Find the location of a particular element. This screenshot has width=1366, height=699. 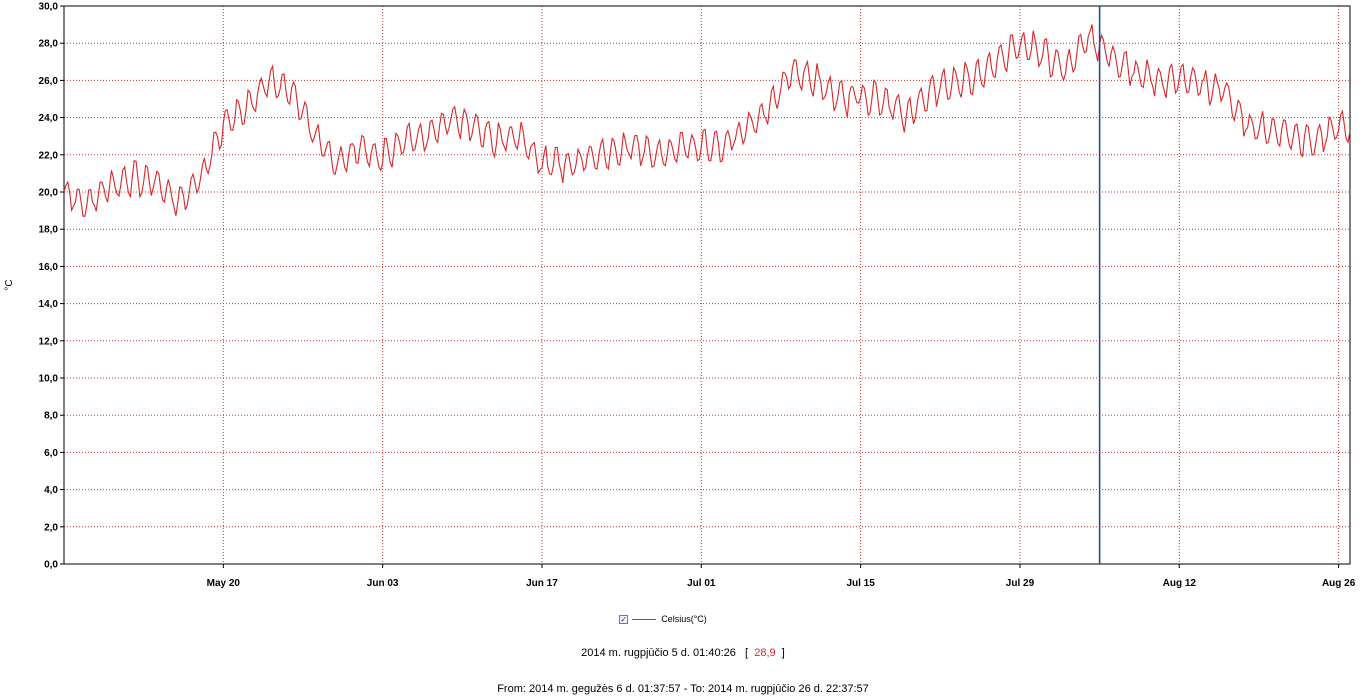

legend-swatch is located at coordinates (644, 619).